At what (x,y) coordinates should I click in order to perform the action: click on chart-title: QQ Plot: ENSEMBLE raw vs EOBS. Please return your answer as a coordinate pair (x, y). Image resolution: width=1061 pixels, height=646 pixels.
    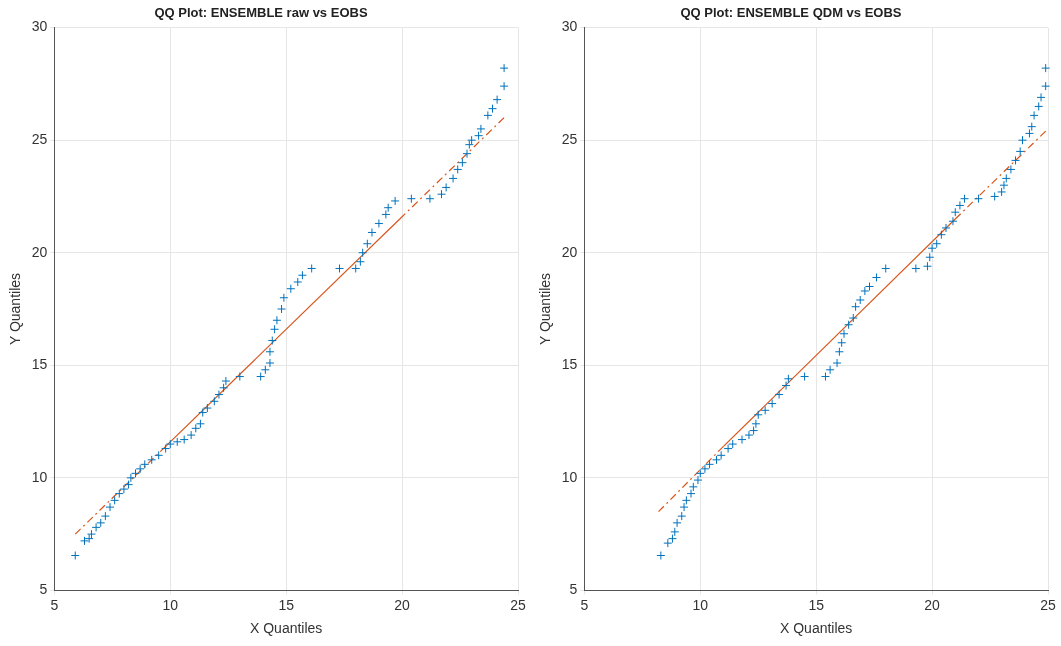
    Looking at the image, I should click on (261, 13).